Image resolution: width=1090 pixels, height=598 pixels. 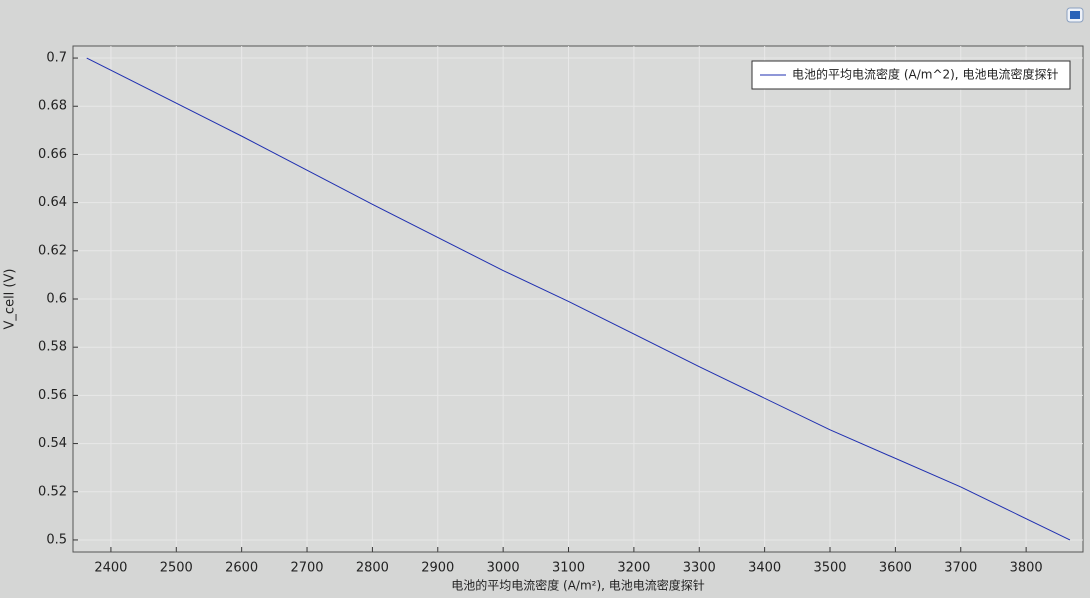 I want to click on legend-entry: 电池的平均电流密度 (A/m^2), 电池电流密度探针, so click(x=925, y=74).